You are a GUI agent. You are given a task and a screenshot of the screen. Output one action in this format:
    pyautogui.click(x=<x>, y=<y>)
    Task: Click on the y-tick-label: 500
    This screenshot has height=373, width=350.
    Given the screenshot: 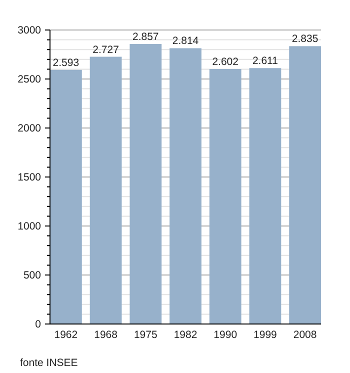 What is the action you would take?
    pyautogui.click(x=32, y=276)
    